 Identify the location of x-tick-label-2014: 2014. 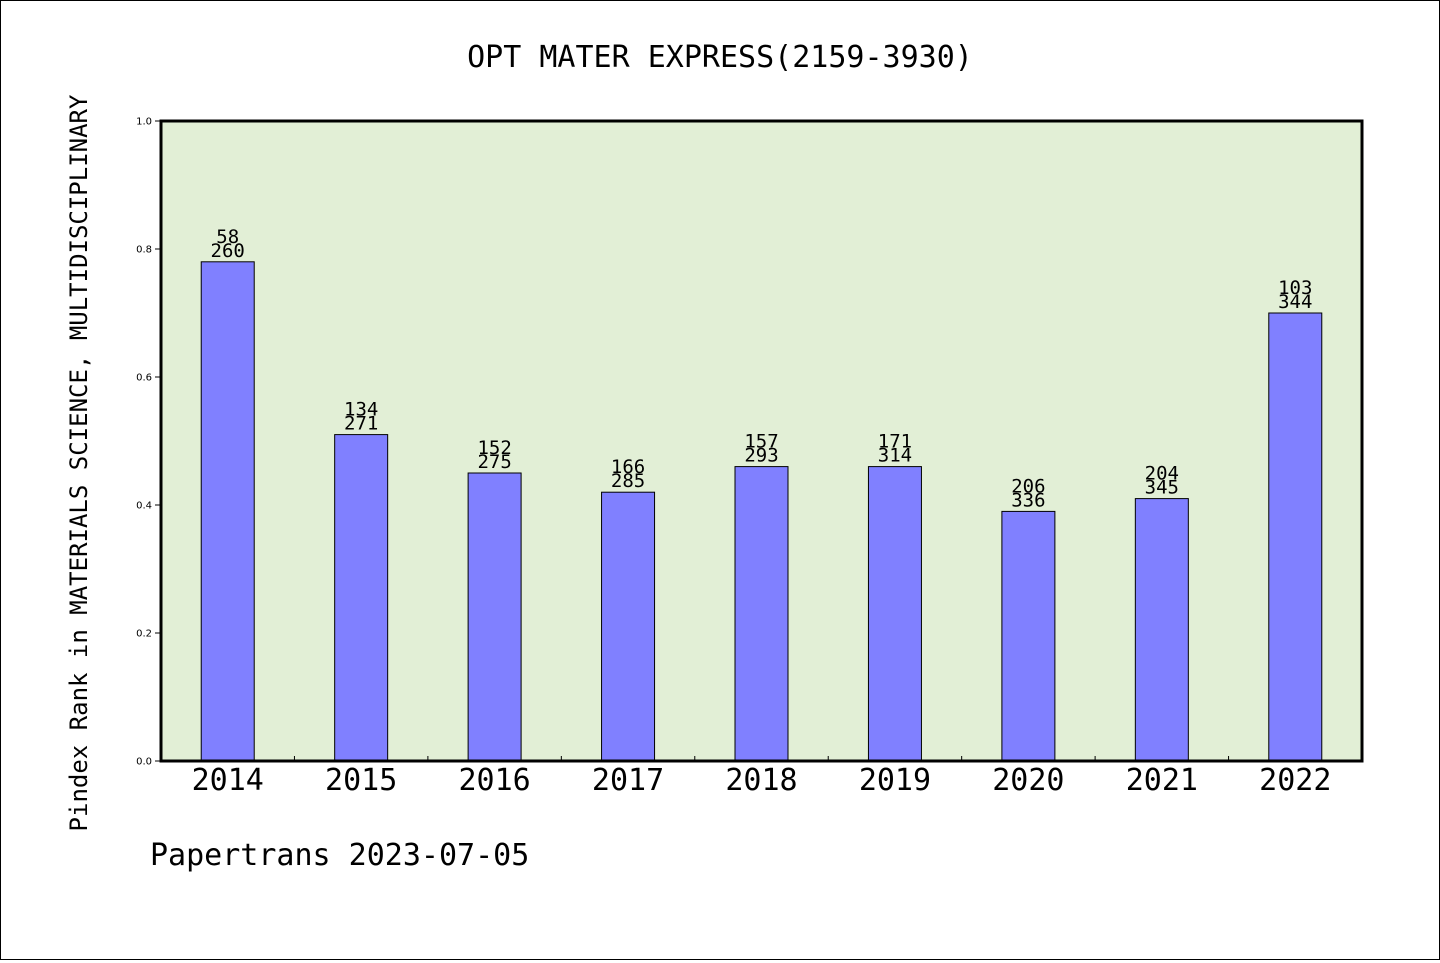
(228, 780).